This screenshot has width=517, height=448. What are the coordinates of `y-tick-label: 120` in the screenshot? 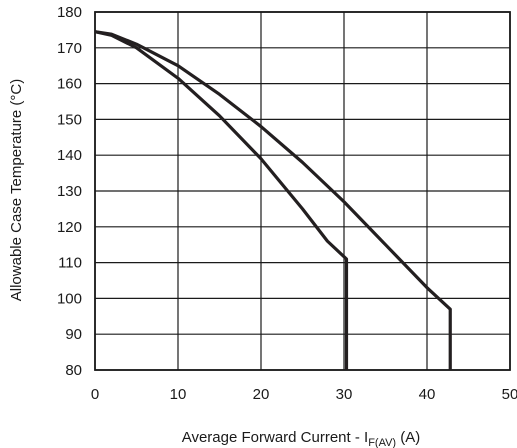 It's located at (69, 227).